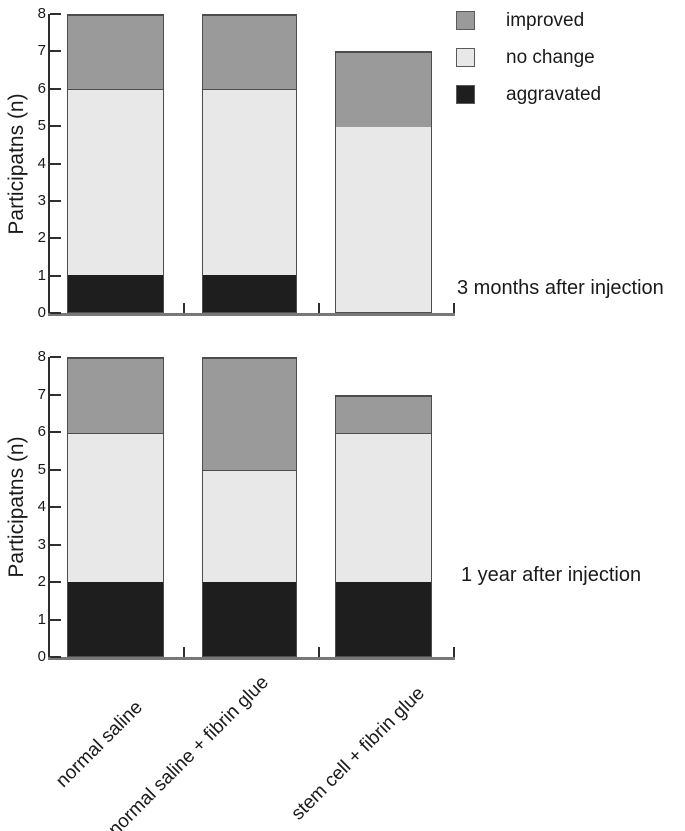 Image resolution: width=685 pixels, height=831 pixels. I want to click on x-category-label-normal-saline: normal saline, so click(99, 744).